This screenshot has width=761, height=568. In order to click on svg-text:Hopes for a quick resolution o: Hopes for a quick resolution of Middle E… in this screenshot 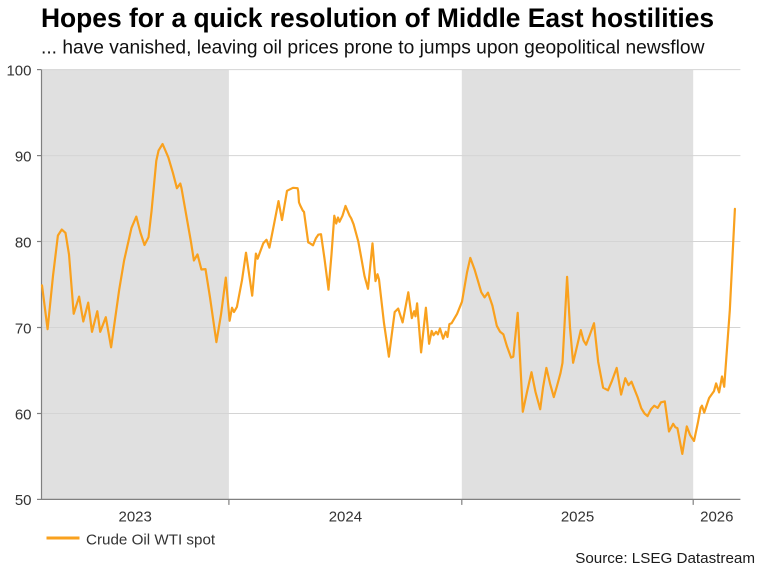, I will do `click(377, 18)`.